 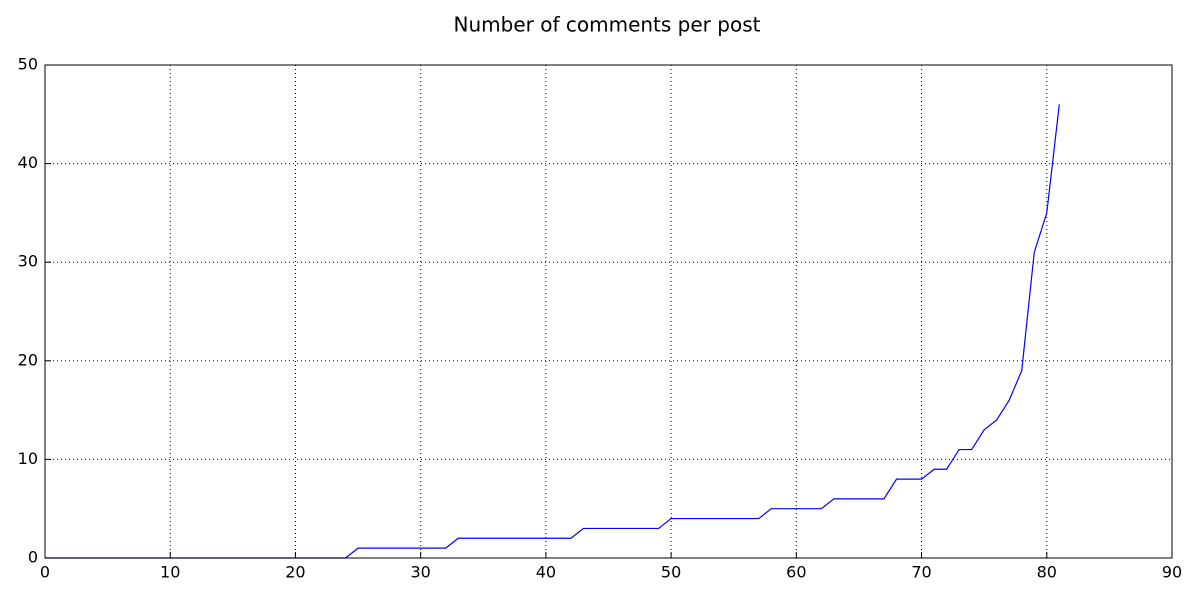 What do you see at coordinates (1172, 572) in the screenshot?
I see `x-tick-label: 90` at bounding box center [1172, 572].